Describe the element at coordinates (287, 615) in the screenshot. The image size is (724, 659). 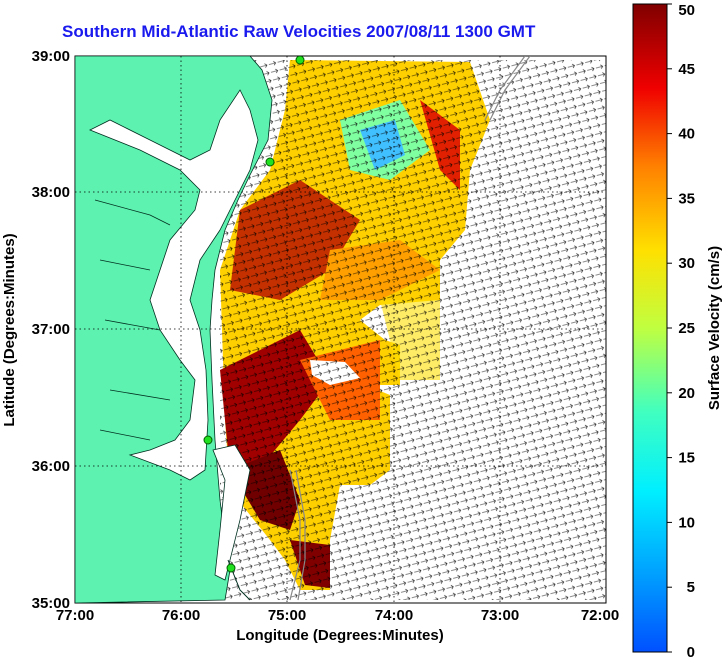
I see `x-tick-label: 75:00` at that location.